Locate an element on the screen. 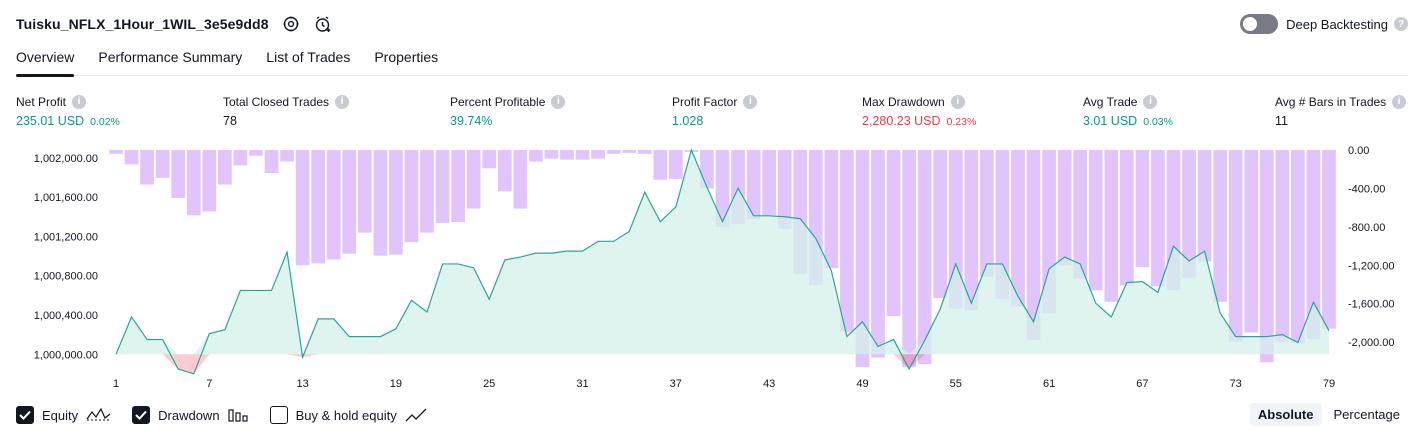  stat-label: Net Profit is located at coordinates (41, 101).